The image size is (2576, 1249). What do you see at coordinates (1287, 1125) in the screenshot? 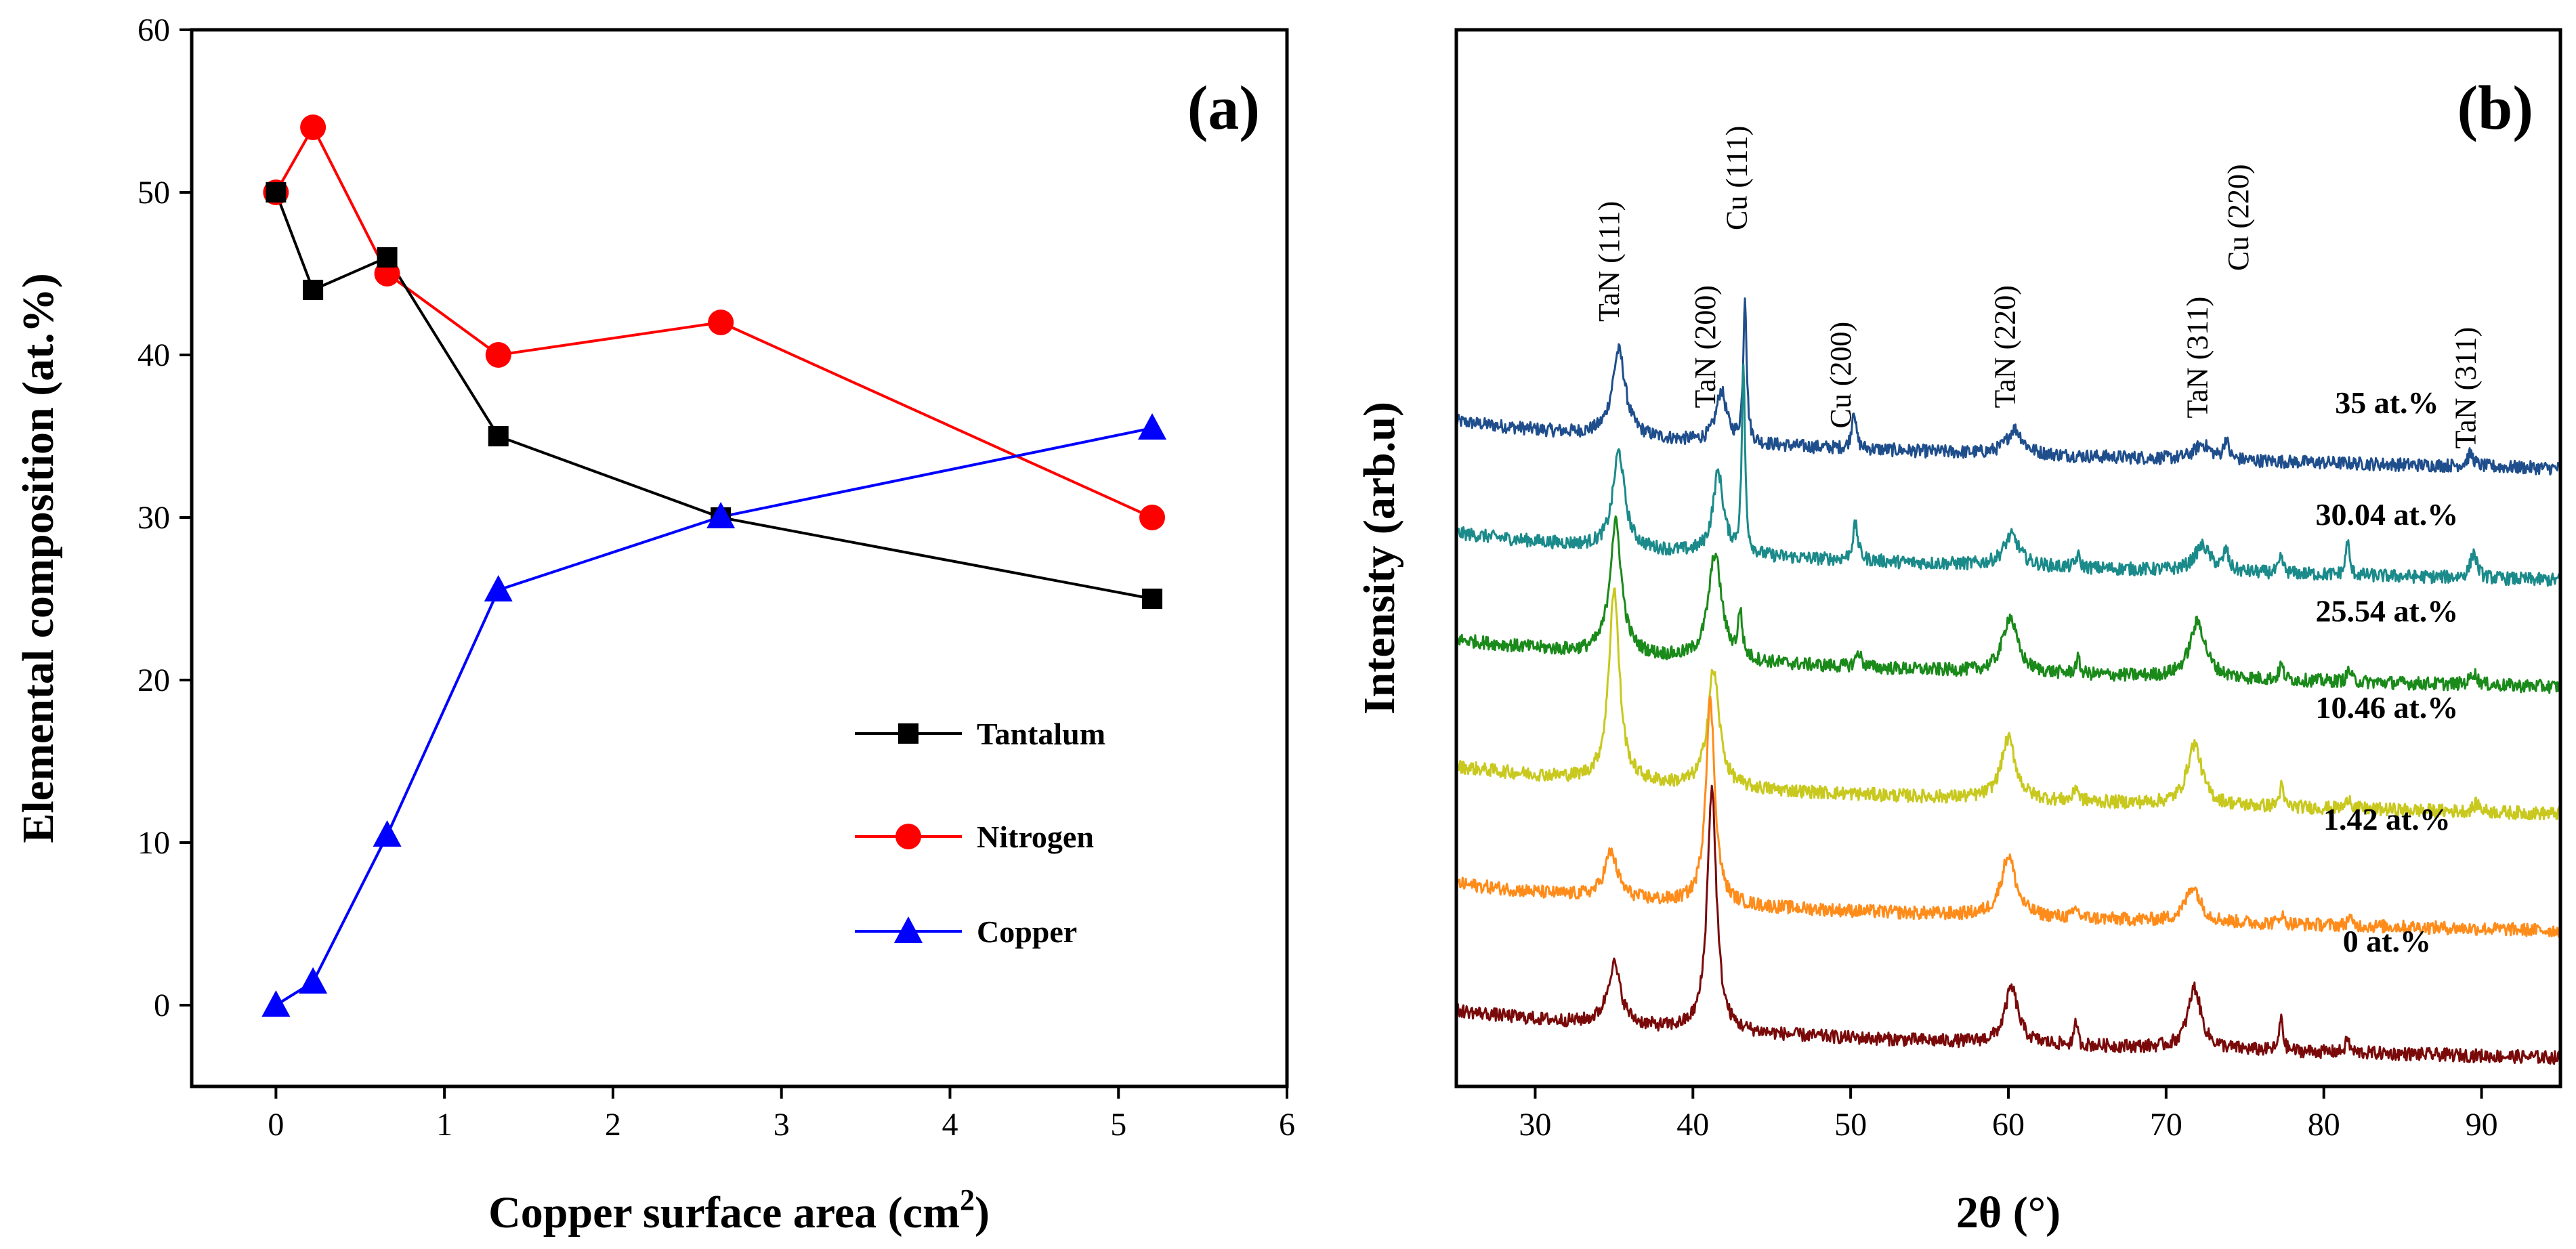
I see `panel-a-x-tick-label-6: 6` at bounding box center [1287, 1125].